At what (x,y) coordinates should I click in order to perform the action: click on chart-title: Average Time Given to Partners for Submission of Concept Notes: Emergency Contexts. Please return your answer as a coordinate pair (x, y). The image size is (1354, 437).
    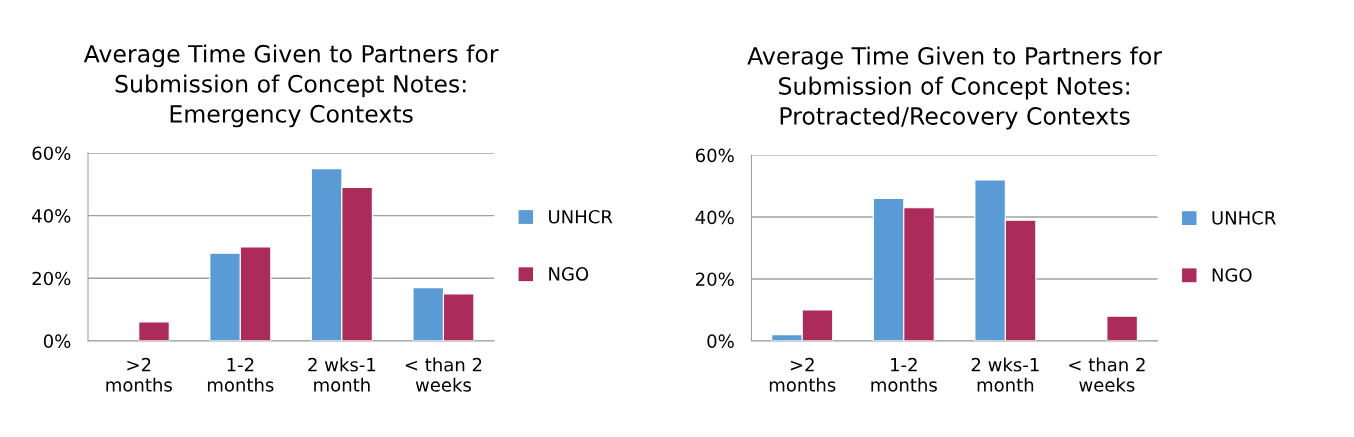
    Looking at the image, I should click on (291, 86).